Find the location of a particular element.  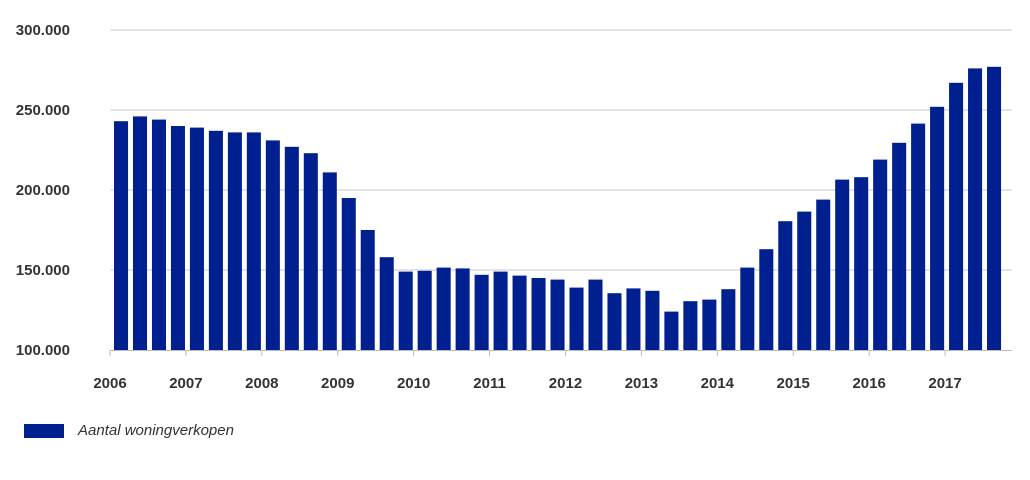

y-axis-ticks: 100.000 150.000 200.000 250.000 300.000 is located at coordinates (43, 190).